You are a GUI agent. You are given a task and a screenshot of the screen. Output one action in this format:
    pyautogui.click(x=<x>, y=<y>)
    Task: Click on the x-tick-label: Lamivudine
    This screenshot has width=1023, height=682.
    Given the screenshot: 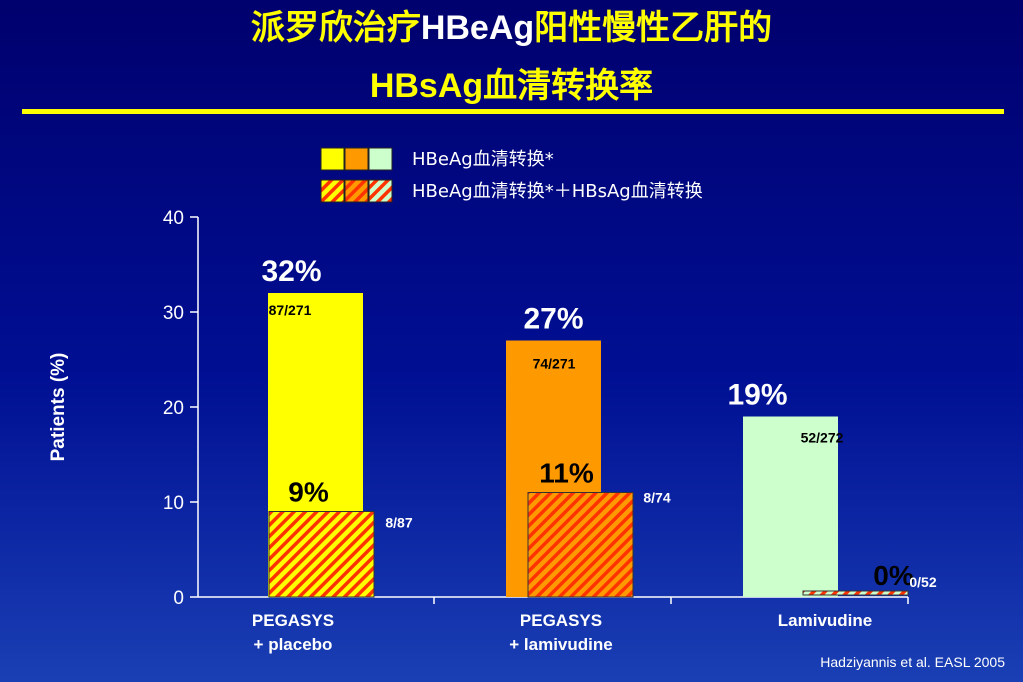 What is the action you would take?
    pyautogui.click(x=825, y=620)
    